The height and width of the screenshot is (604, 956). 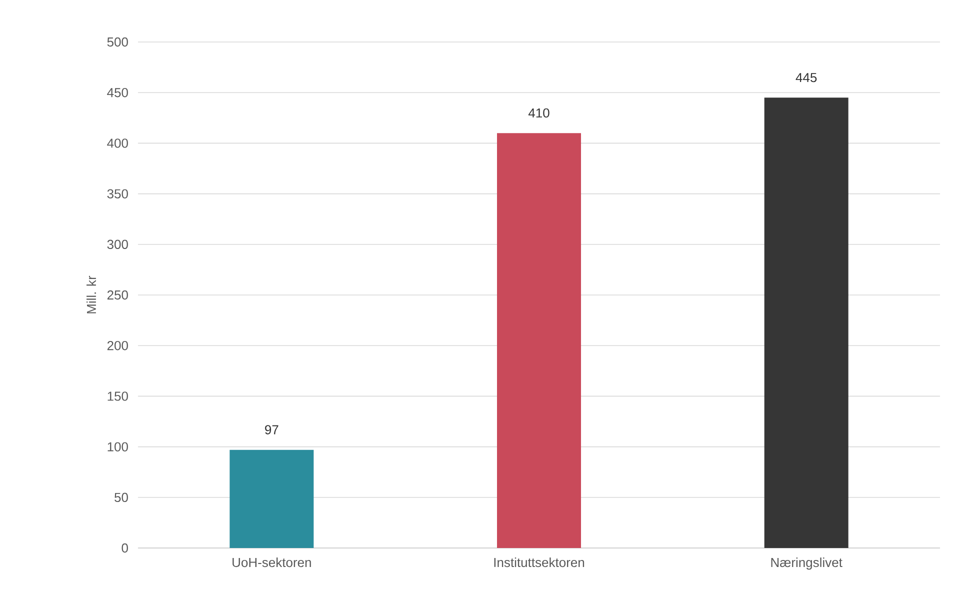 I want to click on y-tick-label: 400, so click(x=117, y=143).